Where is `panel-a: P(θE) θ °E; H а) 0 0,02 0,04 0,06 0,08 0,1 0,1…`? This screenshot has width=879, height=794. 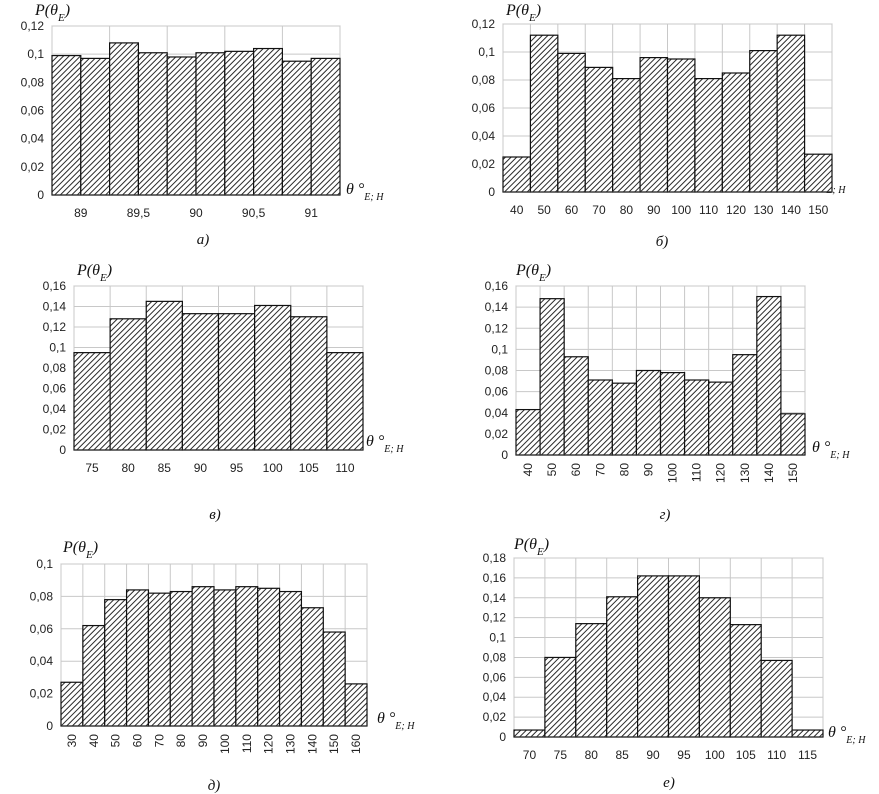 panel-a: P(θE) θ °E; H а) 0 0,02 0,04 0,06 0,08 0,1 0,1… is located at coordinates (203, 125).